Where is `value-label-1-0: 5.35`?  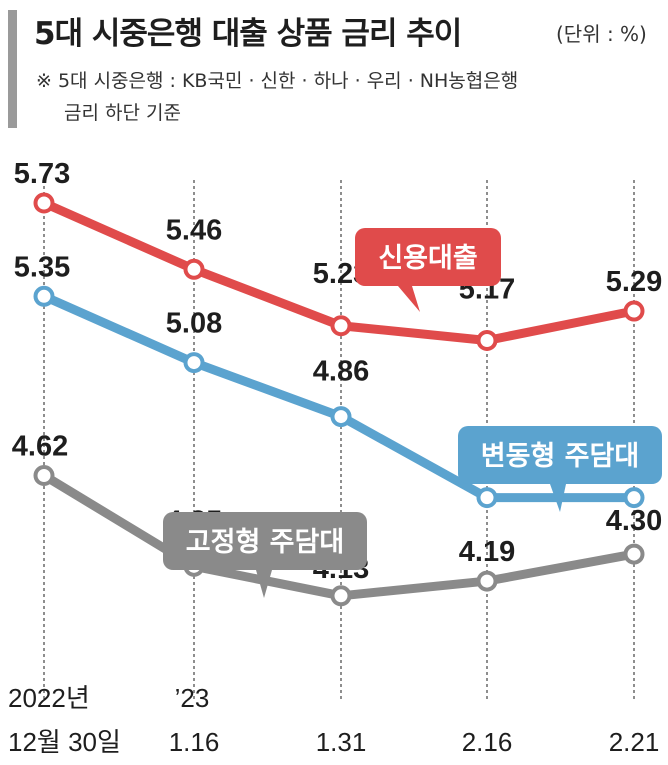
value-label-1-0: 5.35 is located at coordinates (42, 267).